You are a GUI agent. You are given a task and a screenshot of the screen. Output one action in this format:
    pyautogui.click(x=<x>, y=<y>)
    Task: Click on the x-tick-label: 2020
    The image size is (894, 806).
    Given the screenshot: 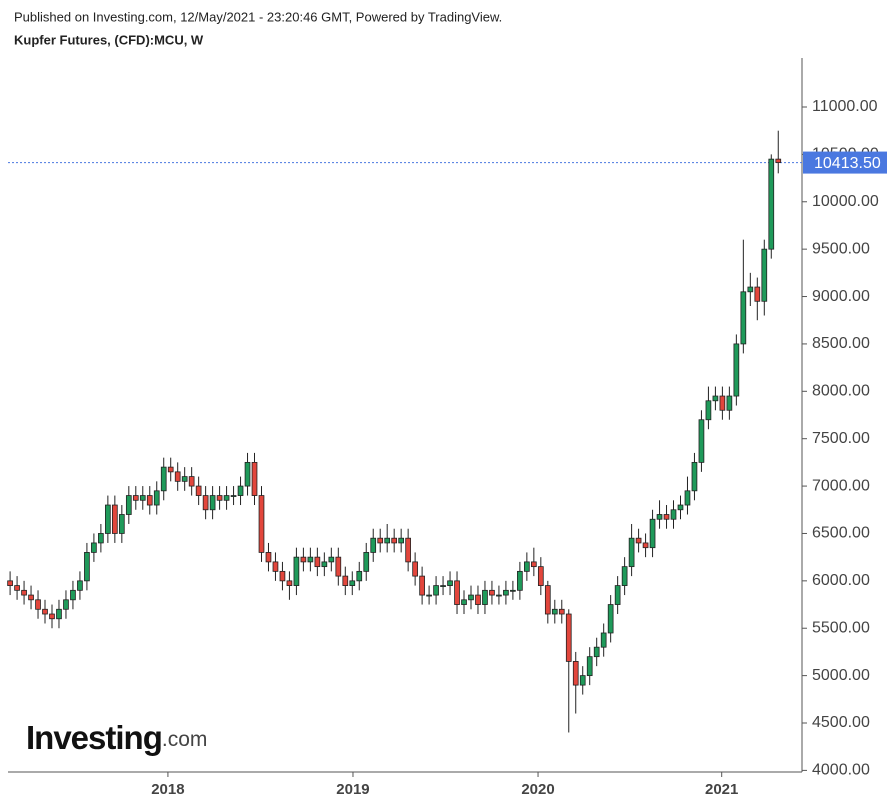 What is the action you would take?
    pyautogui.click(x=537, y=789)
    